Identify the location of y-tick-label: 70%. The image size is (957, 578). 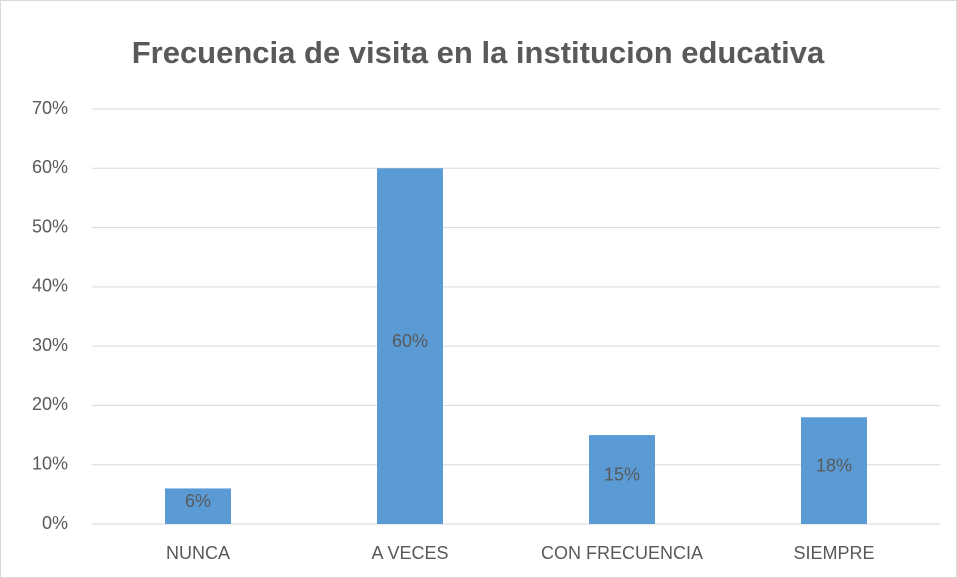
(50, 108).